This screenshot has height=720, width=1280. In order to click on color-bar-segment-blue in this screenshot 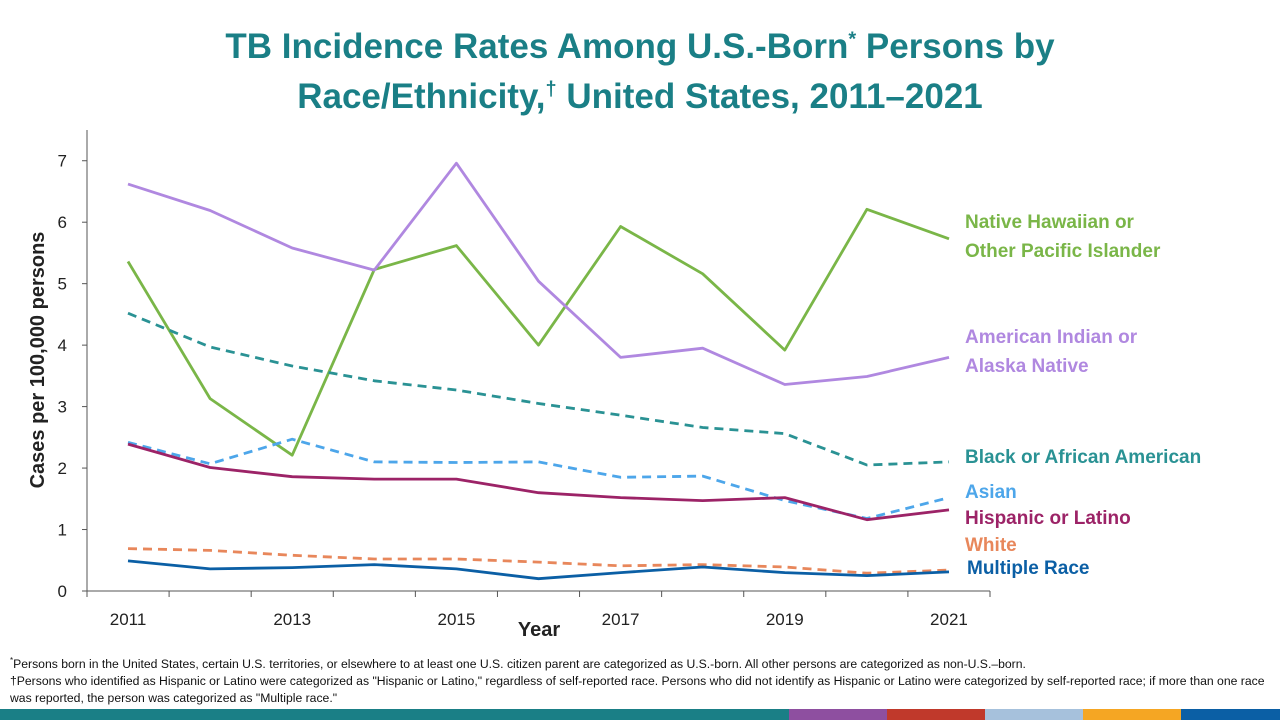, I will do `click(1230, 714)`.